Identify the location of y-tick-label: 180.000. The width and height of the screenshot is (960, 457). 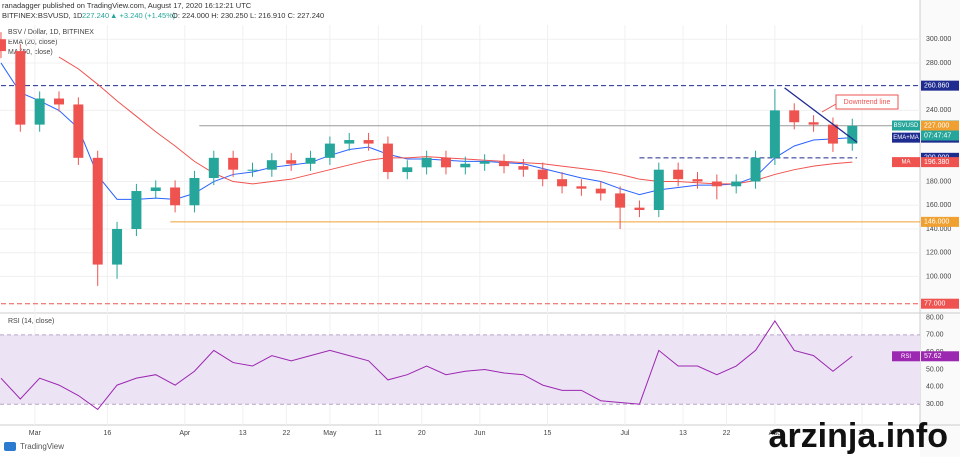
(938, 181).